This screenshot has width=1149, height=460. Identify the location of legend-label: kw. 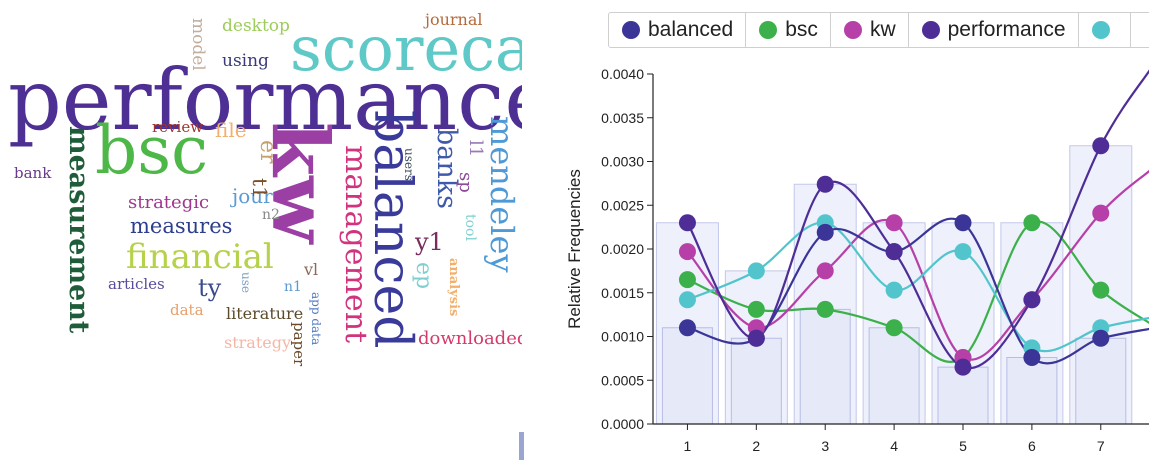
(882, 29).